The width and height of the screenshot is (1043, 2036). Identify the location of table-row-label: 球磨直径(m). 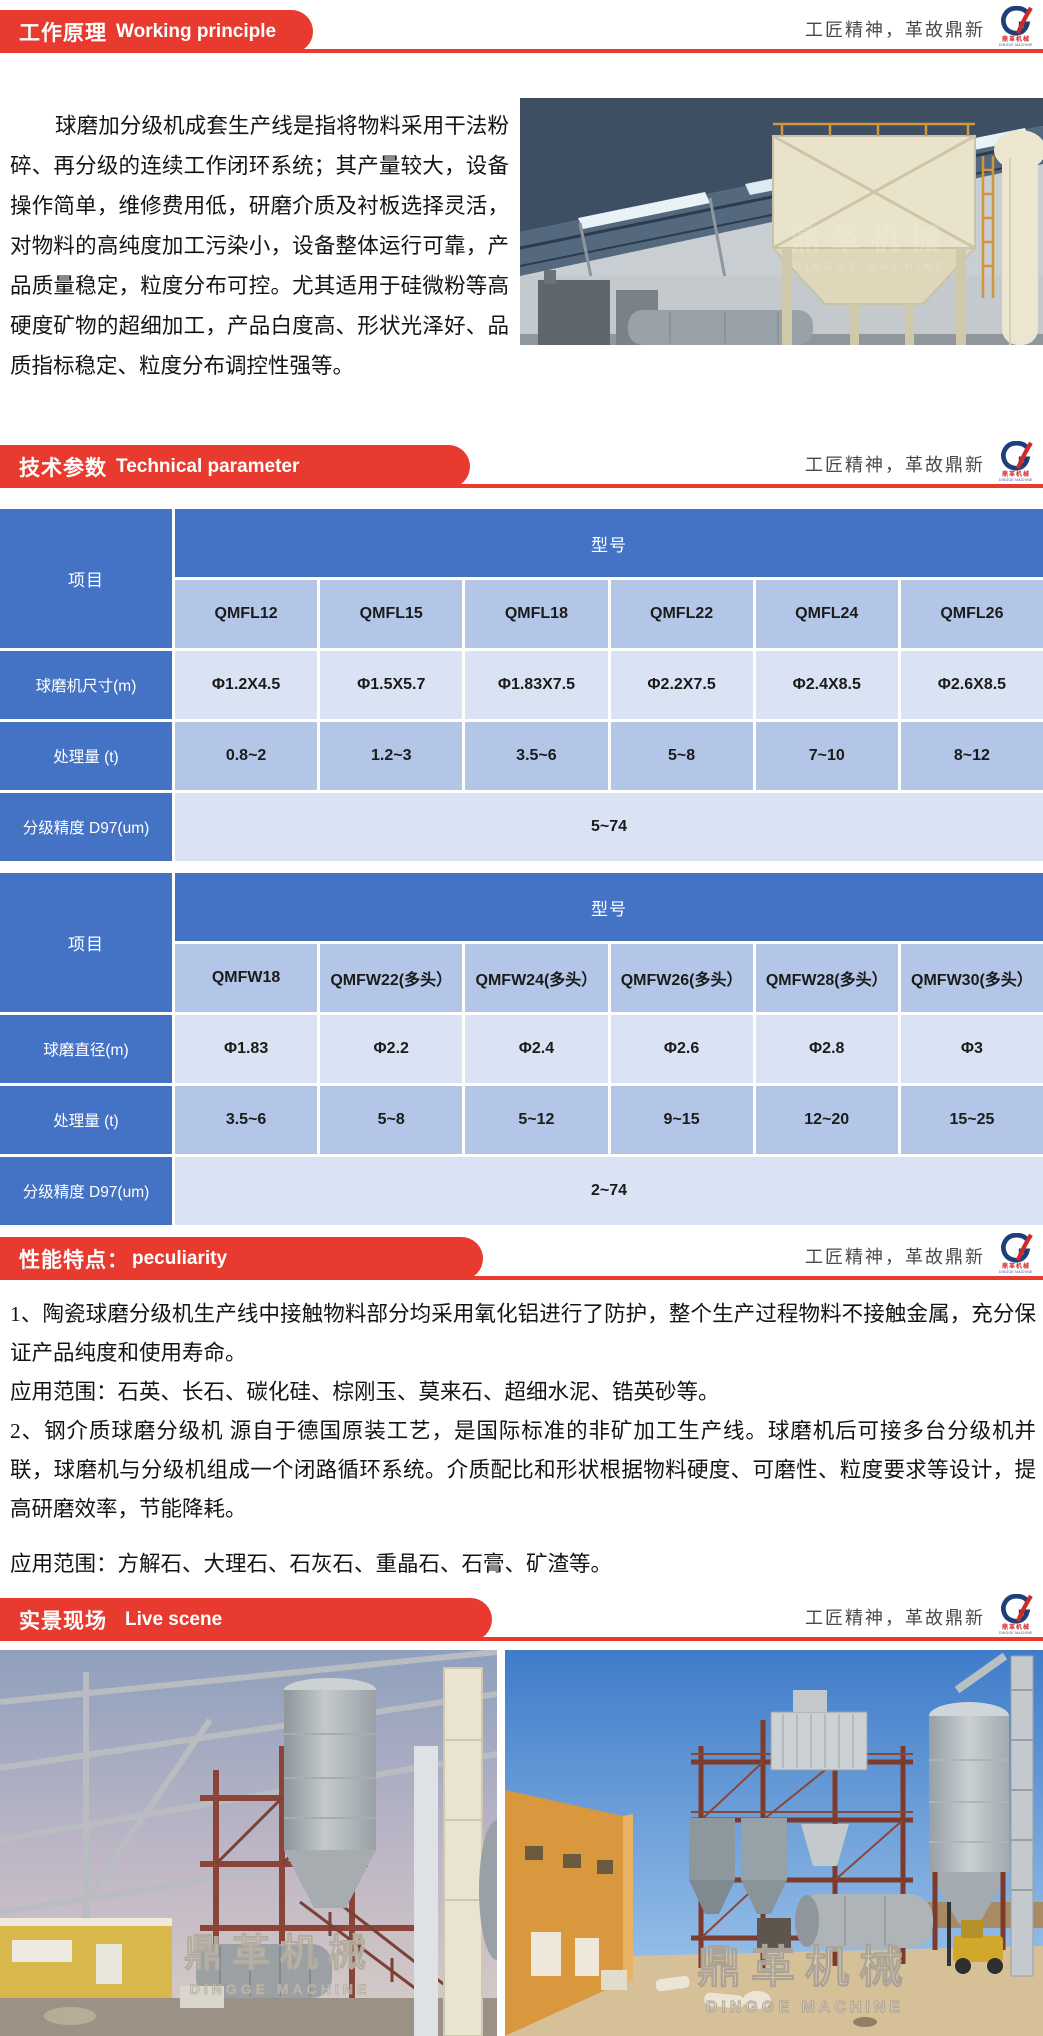
(86, 1049).